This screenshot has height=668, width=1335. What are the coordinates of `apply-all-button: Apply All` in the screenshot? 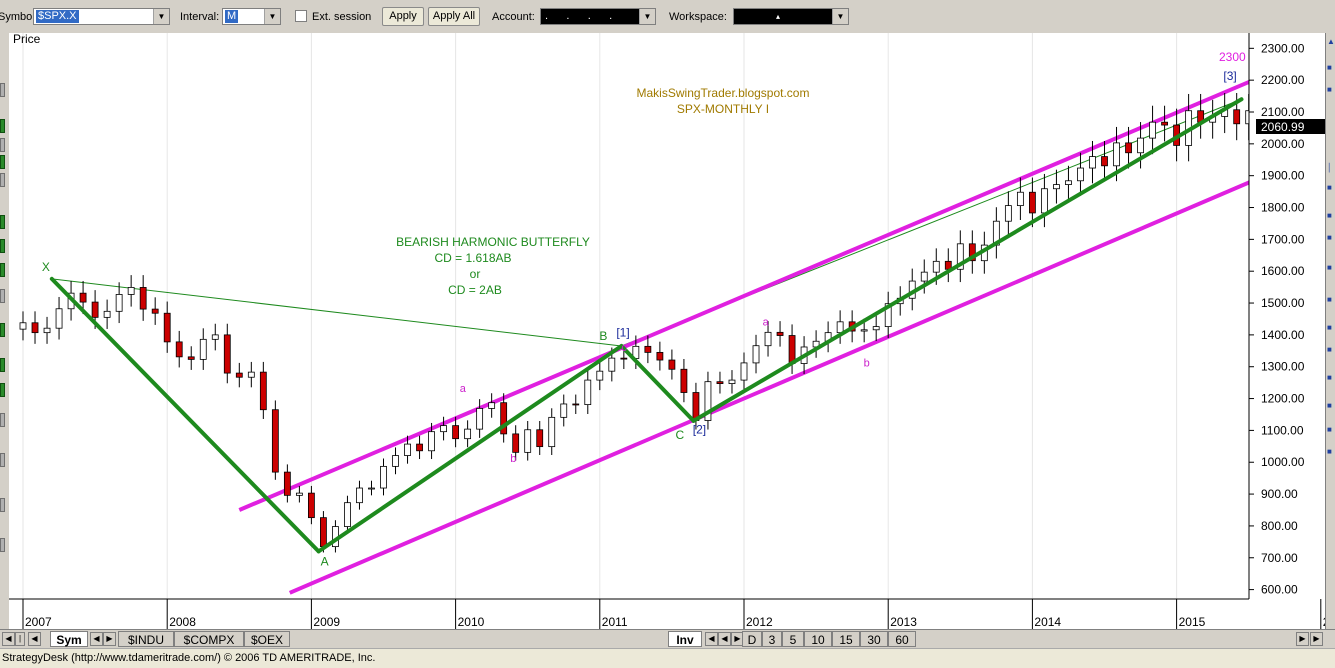 It's located at (454, 16).